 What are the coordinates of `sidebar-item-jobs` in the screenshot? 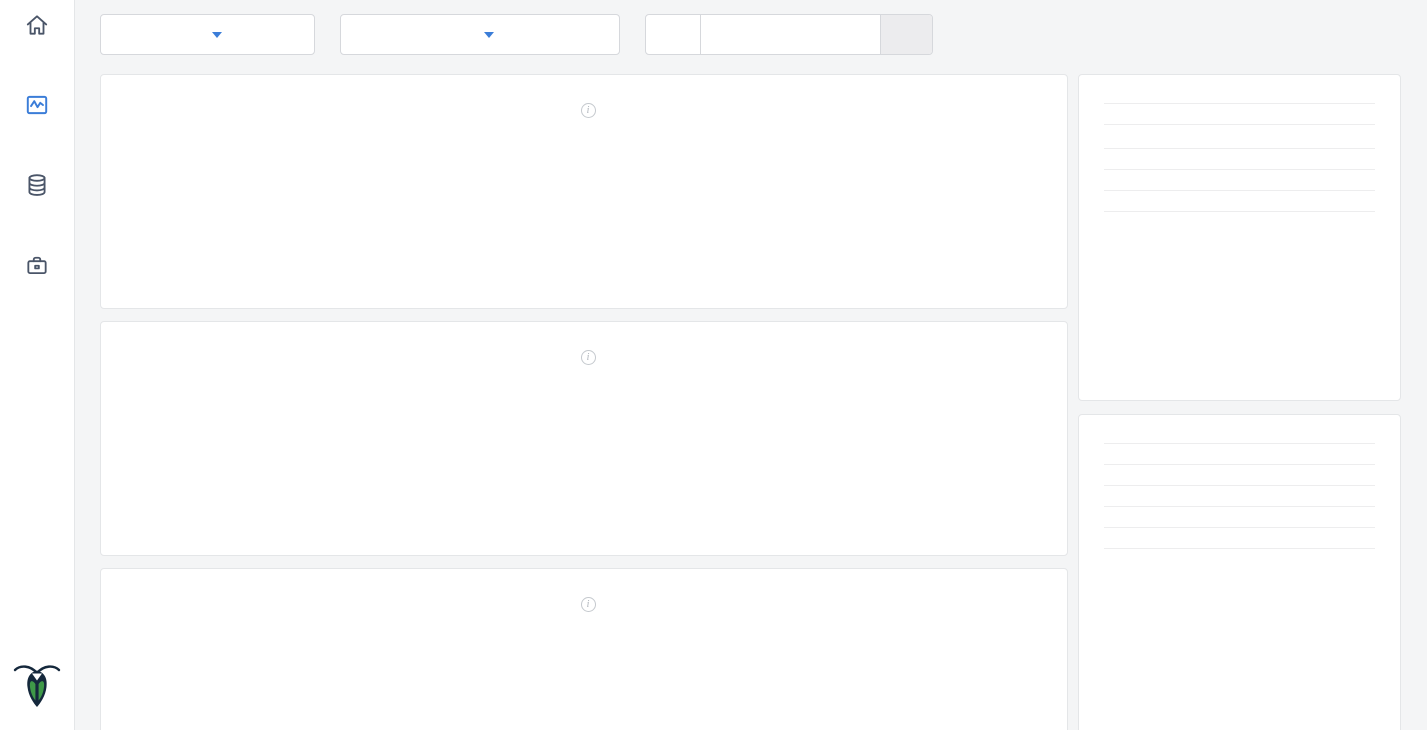 It's located at (37, 268).